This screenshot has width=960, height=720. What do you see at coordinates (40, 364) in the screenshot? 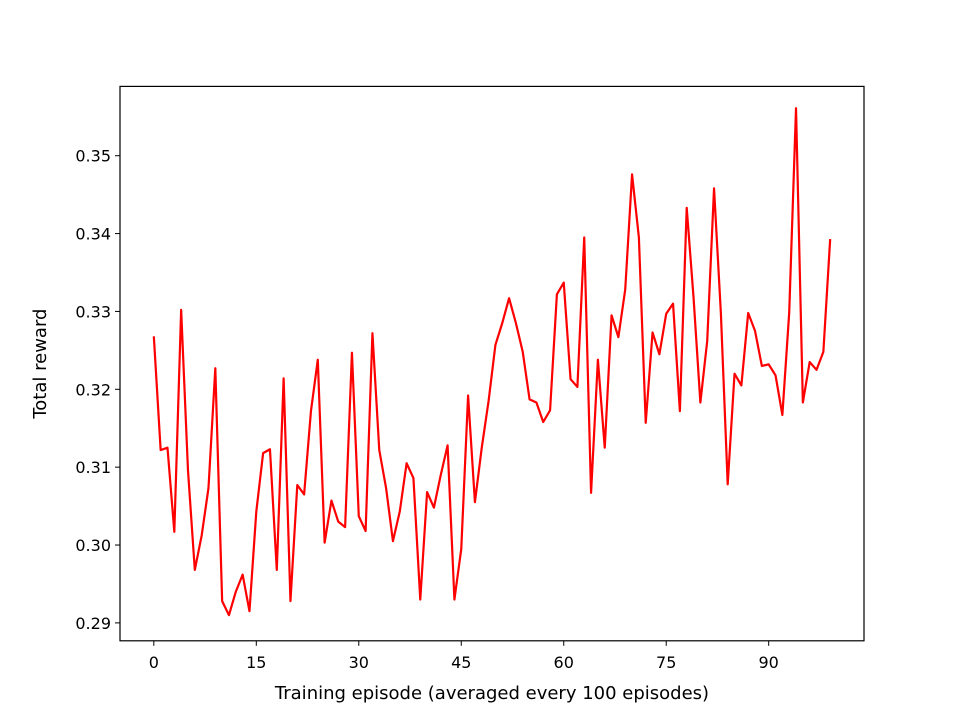
I see `y-axis-label: Total reward` at bounding box center [40, 364].